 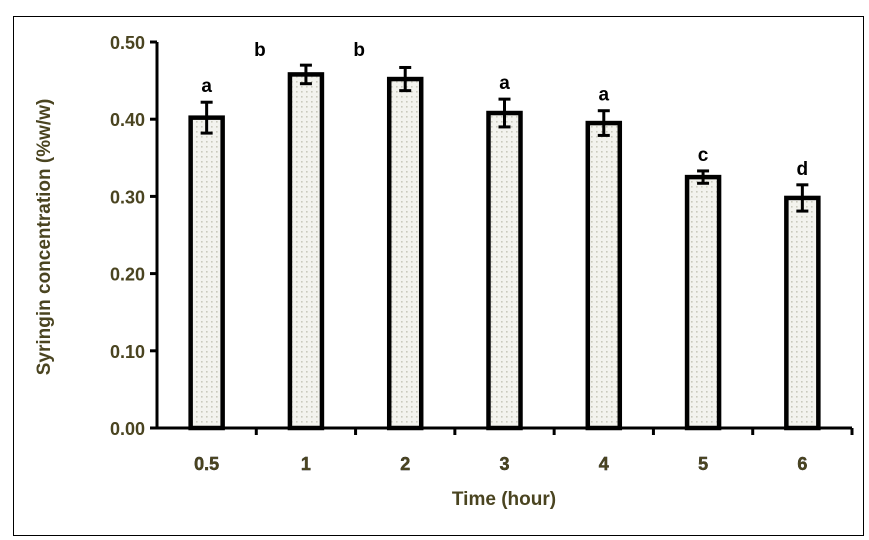 I want to click on x-tick-label: 4, so click(x=604, y=464).